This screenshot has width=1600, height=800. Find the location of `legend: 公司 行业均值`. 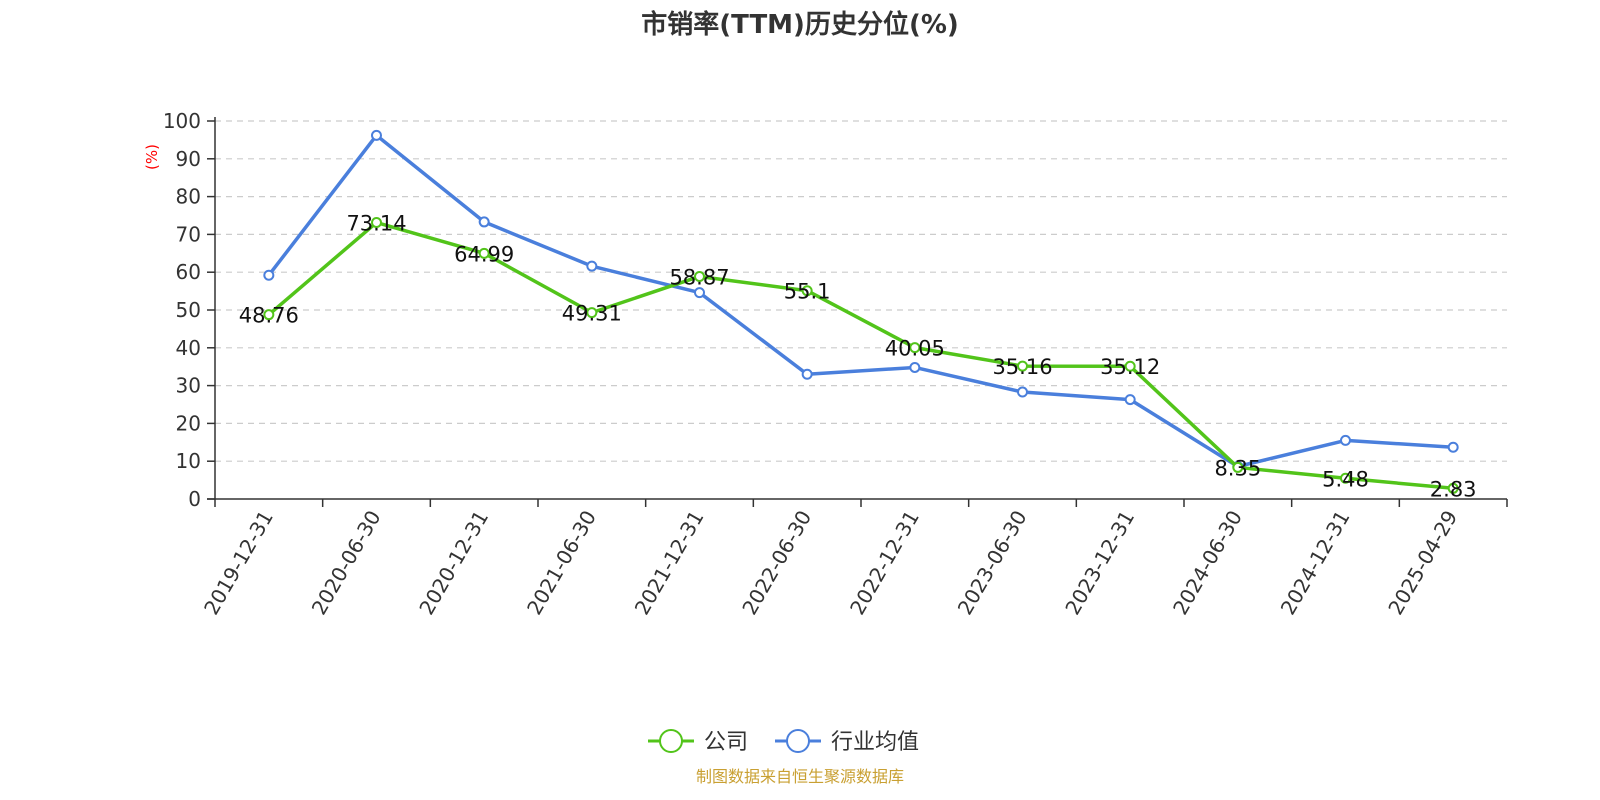

legend: 公司 行业均值 is located at coordinates (783, 742).